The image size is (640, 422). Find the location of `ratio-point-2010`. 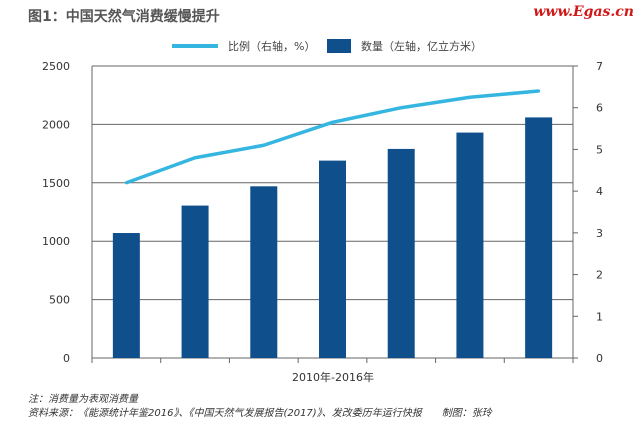

ratio-point-2010 is located at coordinates (126, 183).